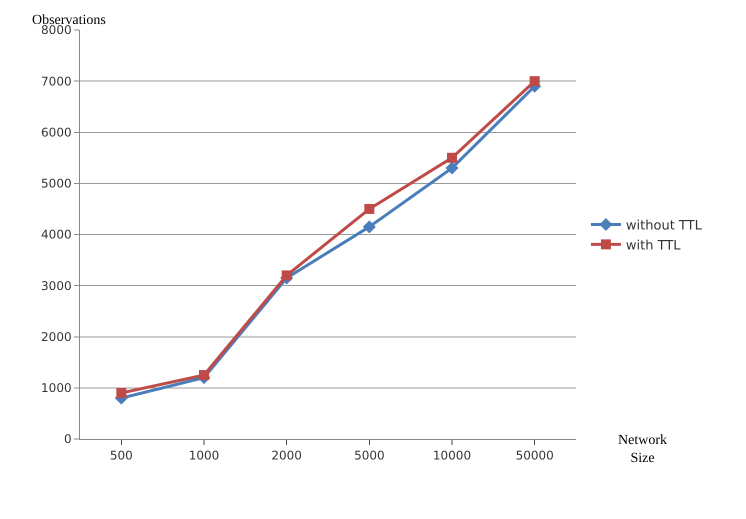 This screenshot has width=746, height=519. What do you see at coordinates (56, 183) in the screenshot?
I see `y-tick-label: 5000` at bounding box center [56, 183].